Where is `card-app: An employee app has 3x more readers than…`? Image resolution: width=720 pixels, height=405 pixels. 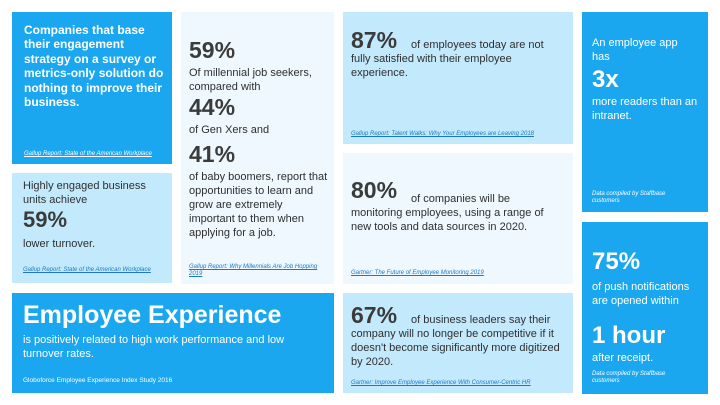
card-app: An employee app has 3x more readers than… is located at coordinates (645, 112).